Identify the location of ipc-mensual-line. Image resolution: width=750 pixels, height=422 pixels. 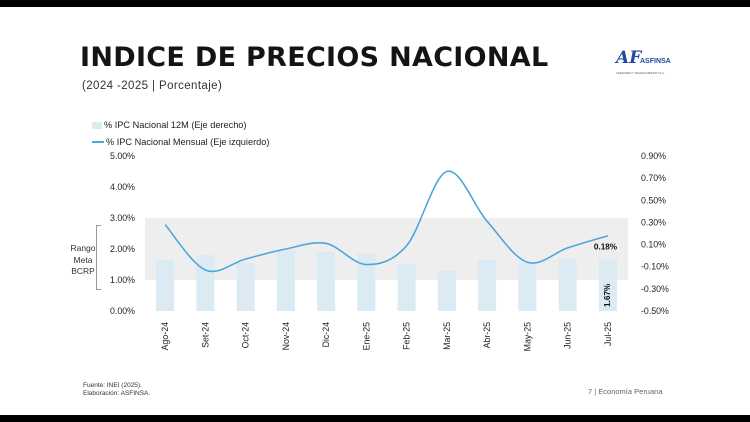
(386, 221).